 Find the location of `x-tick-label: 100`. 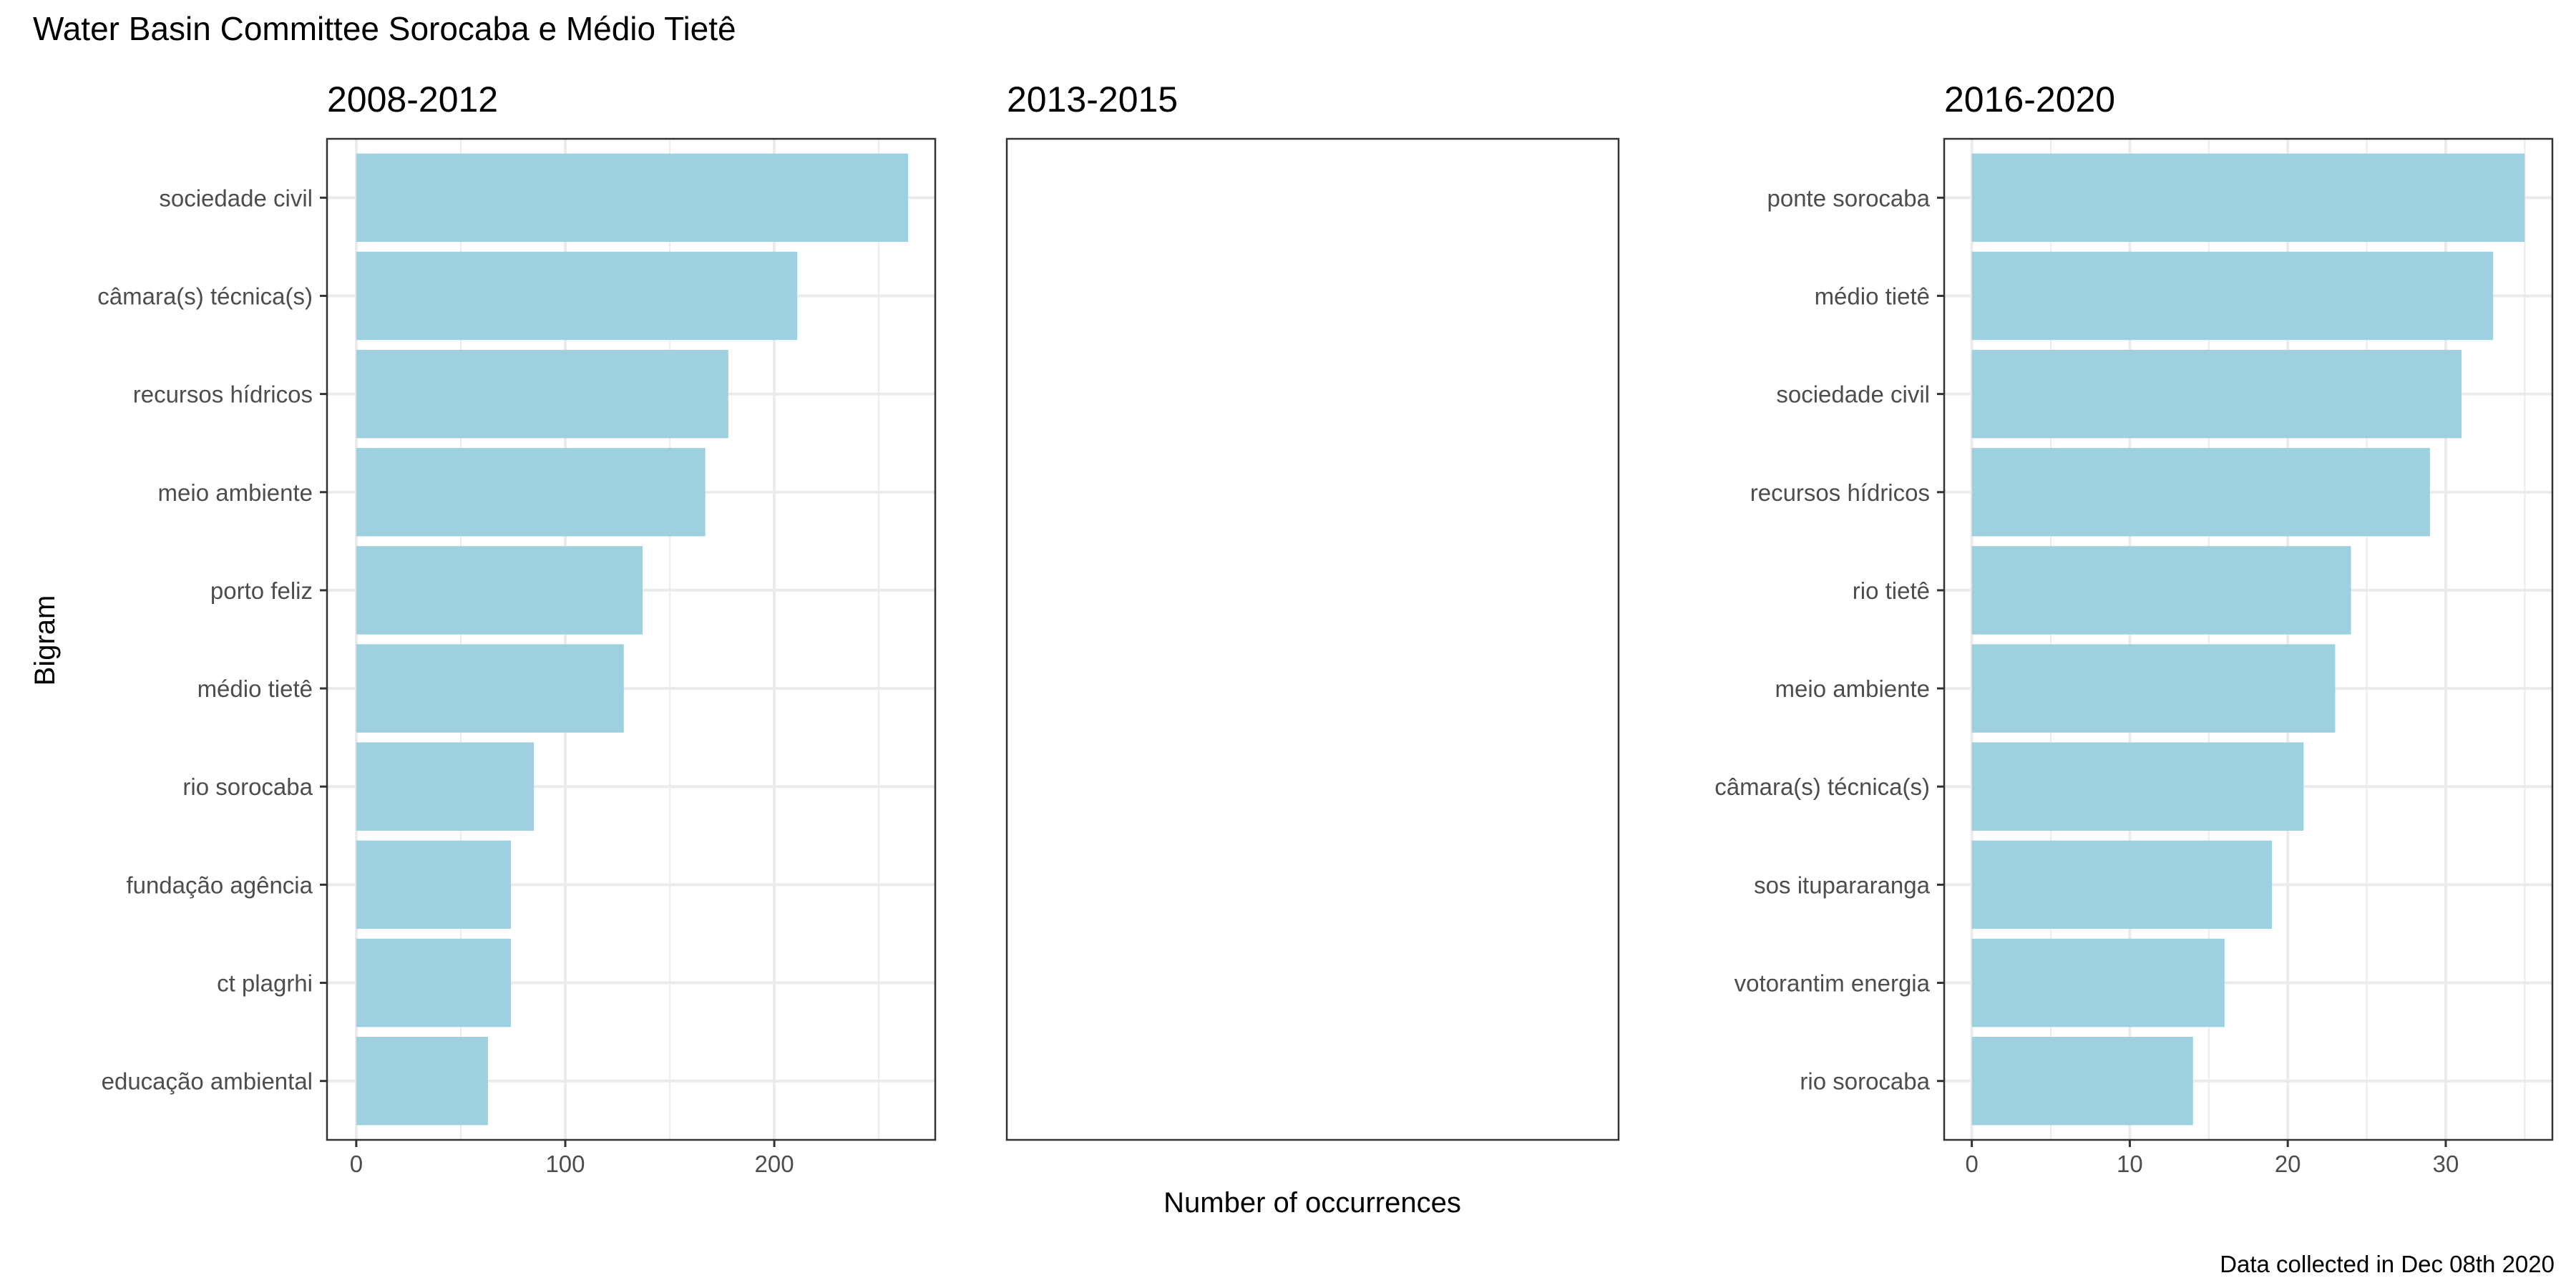

x-tick-label: 100 is located at coordinates (565, 1164).